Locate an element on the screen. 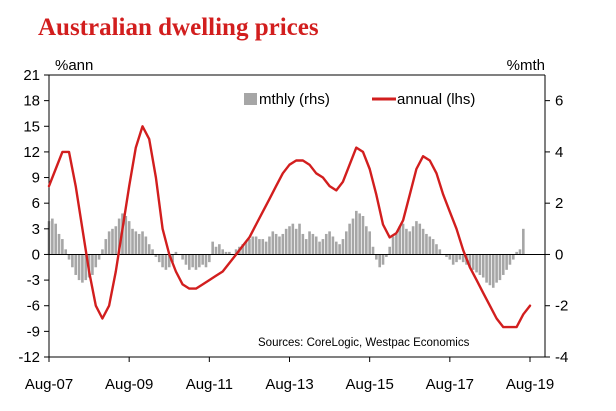 The height and width of the screenshot is (411, 616). left-tick-label: 9 is located at coordinates (36, 178).